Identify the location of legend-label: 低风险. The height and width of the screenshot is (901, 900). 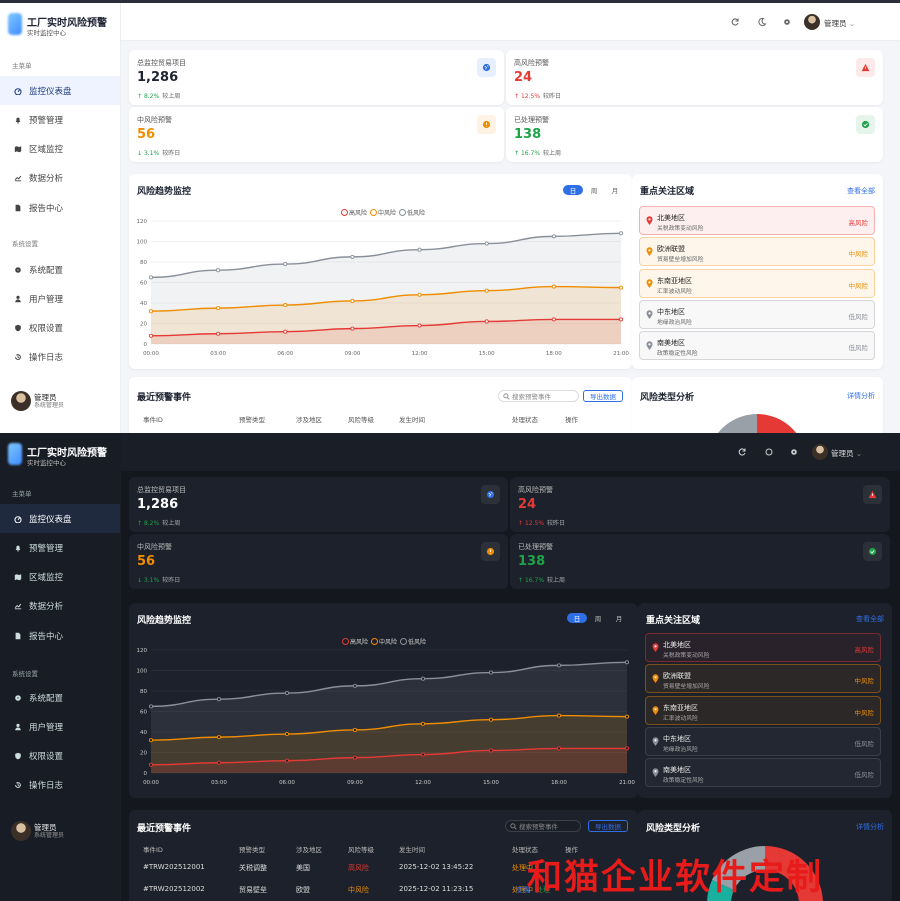
(417, 642).